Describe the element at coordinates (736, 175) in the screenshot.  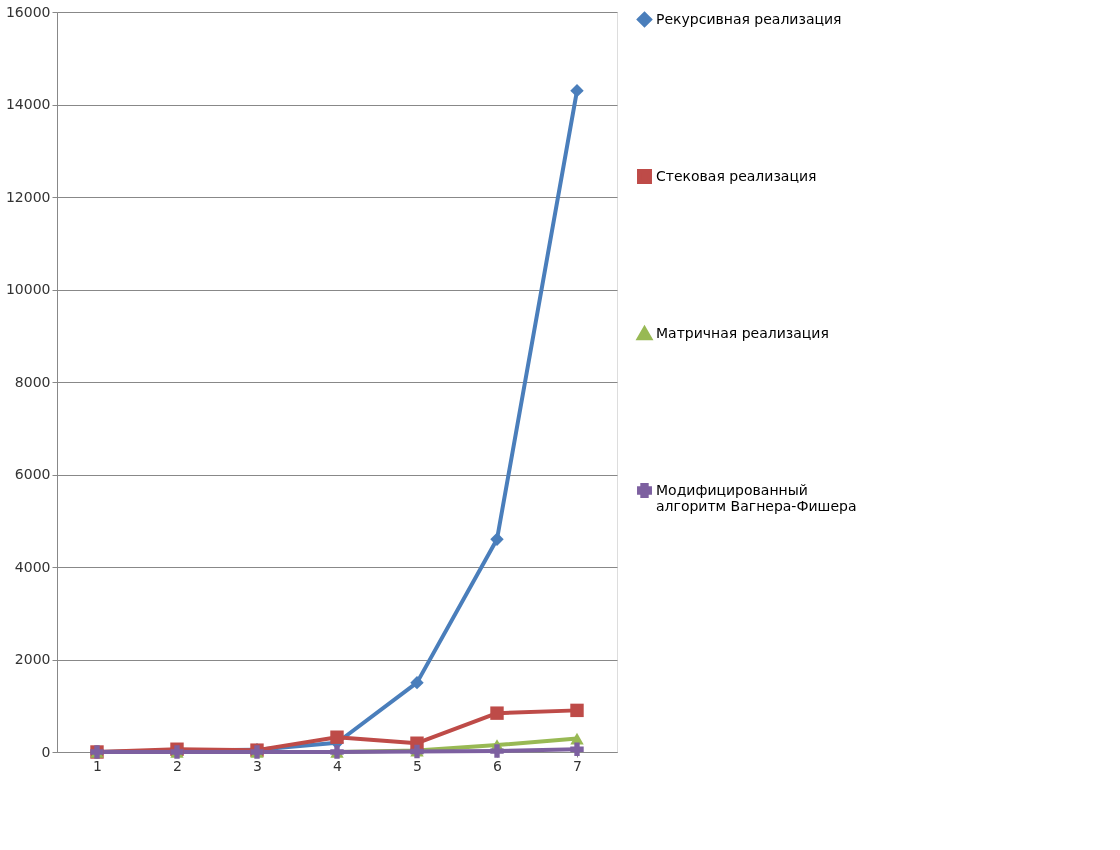
I see `legend-label: Стековая реализация` at that location.